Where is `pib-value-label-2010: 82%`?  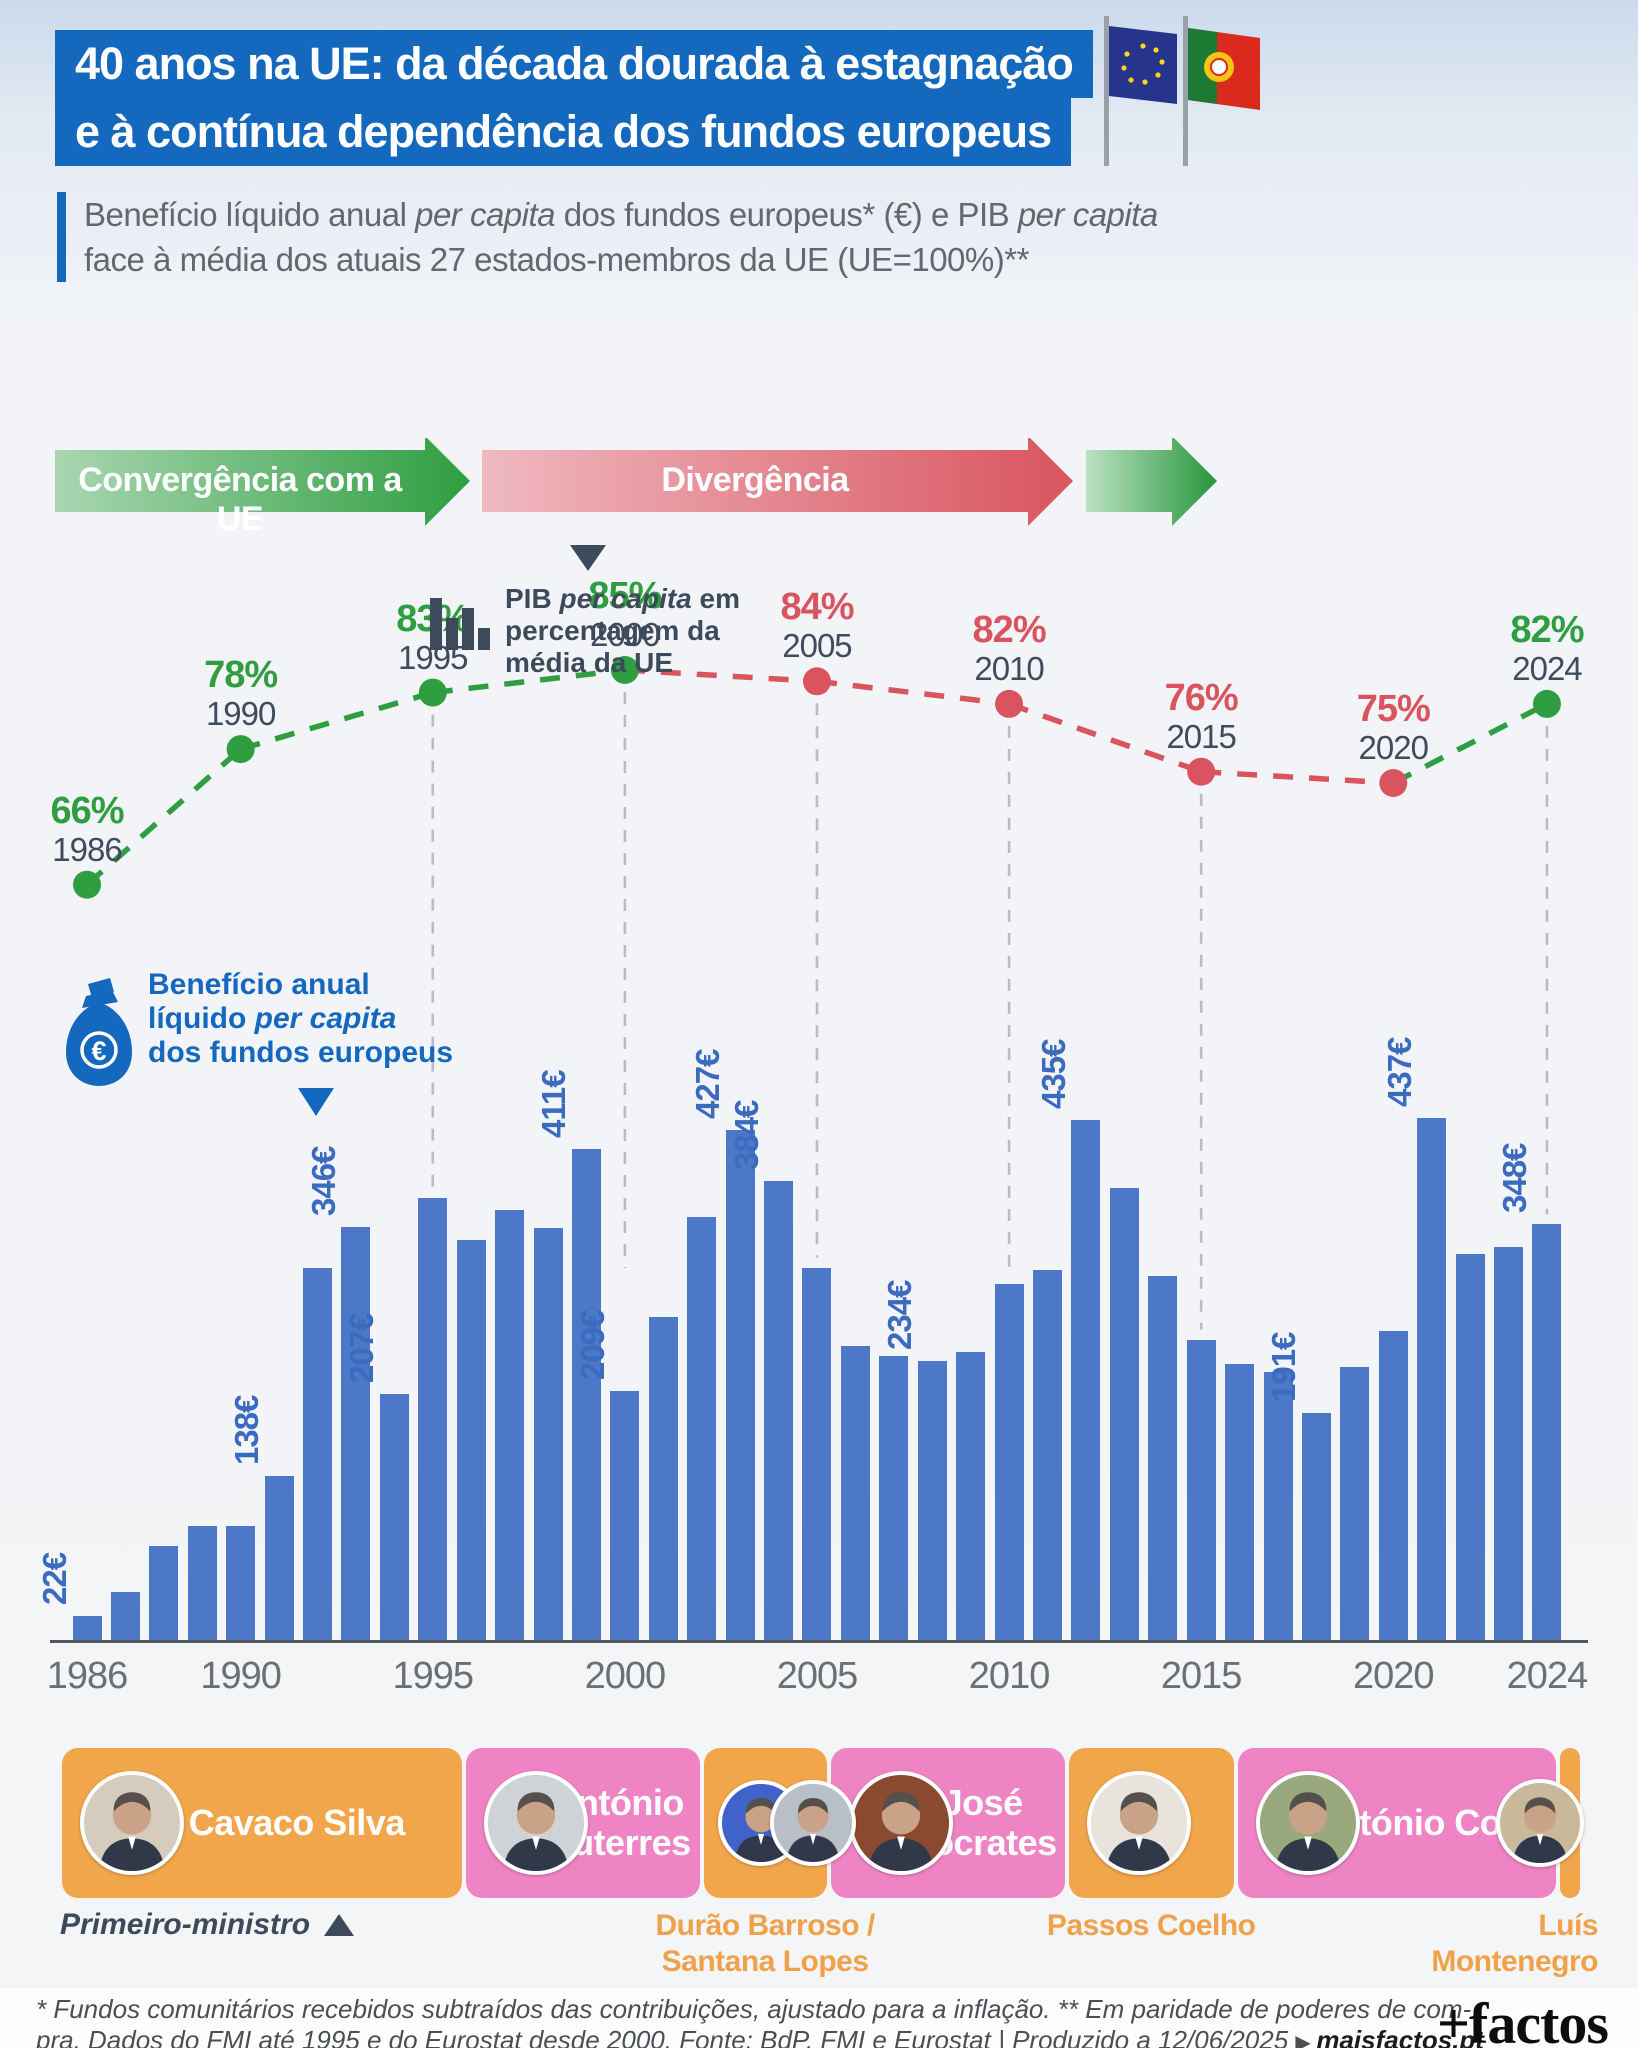
pib-value-label-2010: 82% is located at coordinates (1009, 629).